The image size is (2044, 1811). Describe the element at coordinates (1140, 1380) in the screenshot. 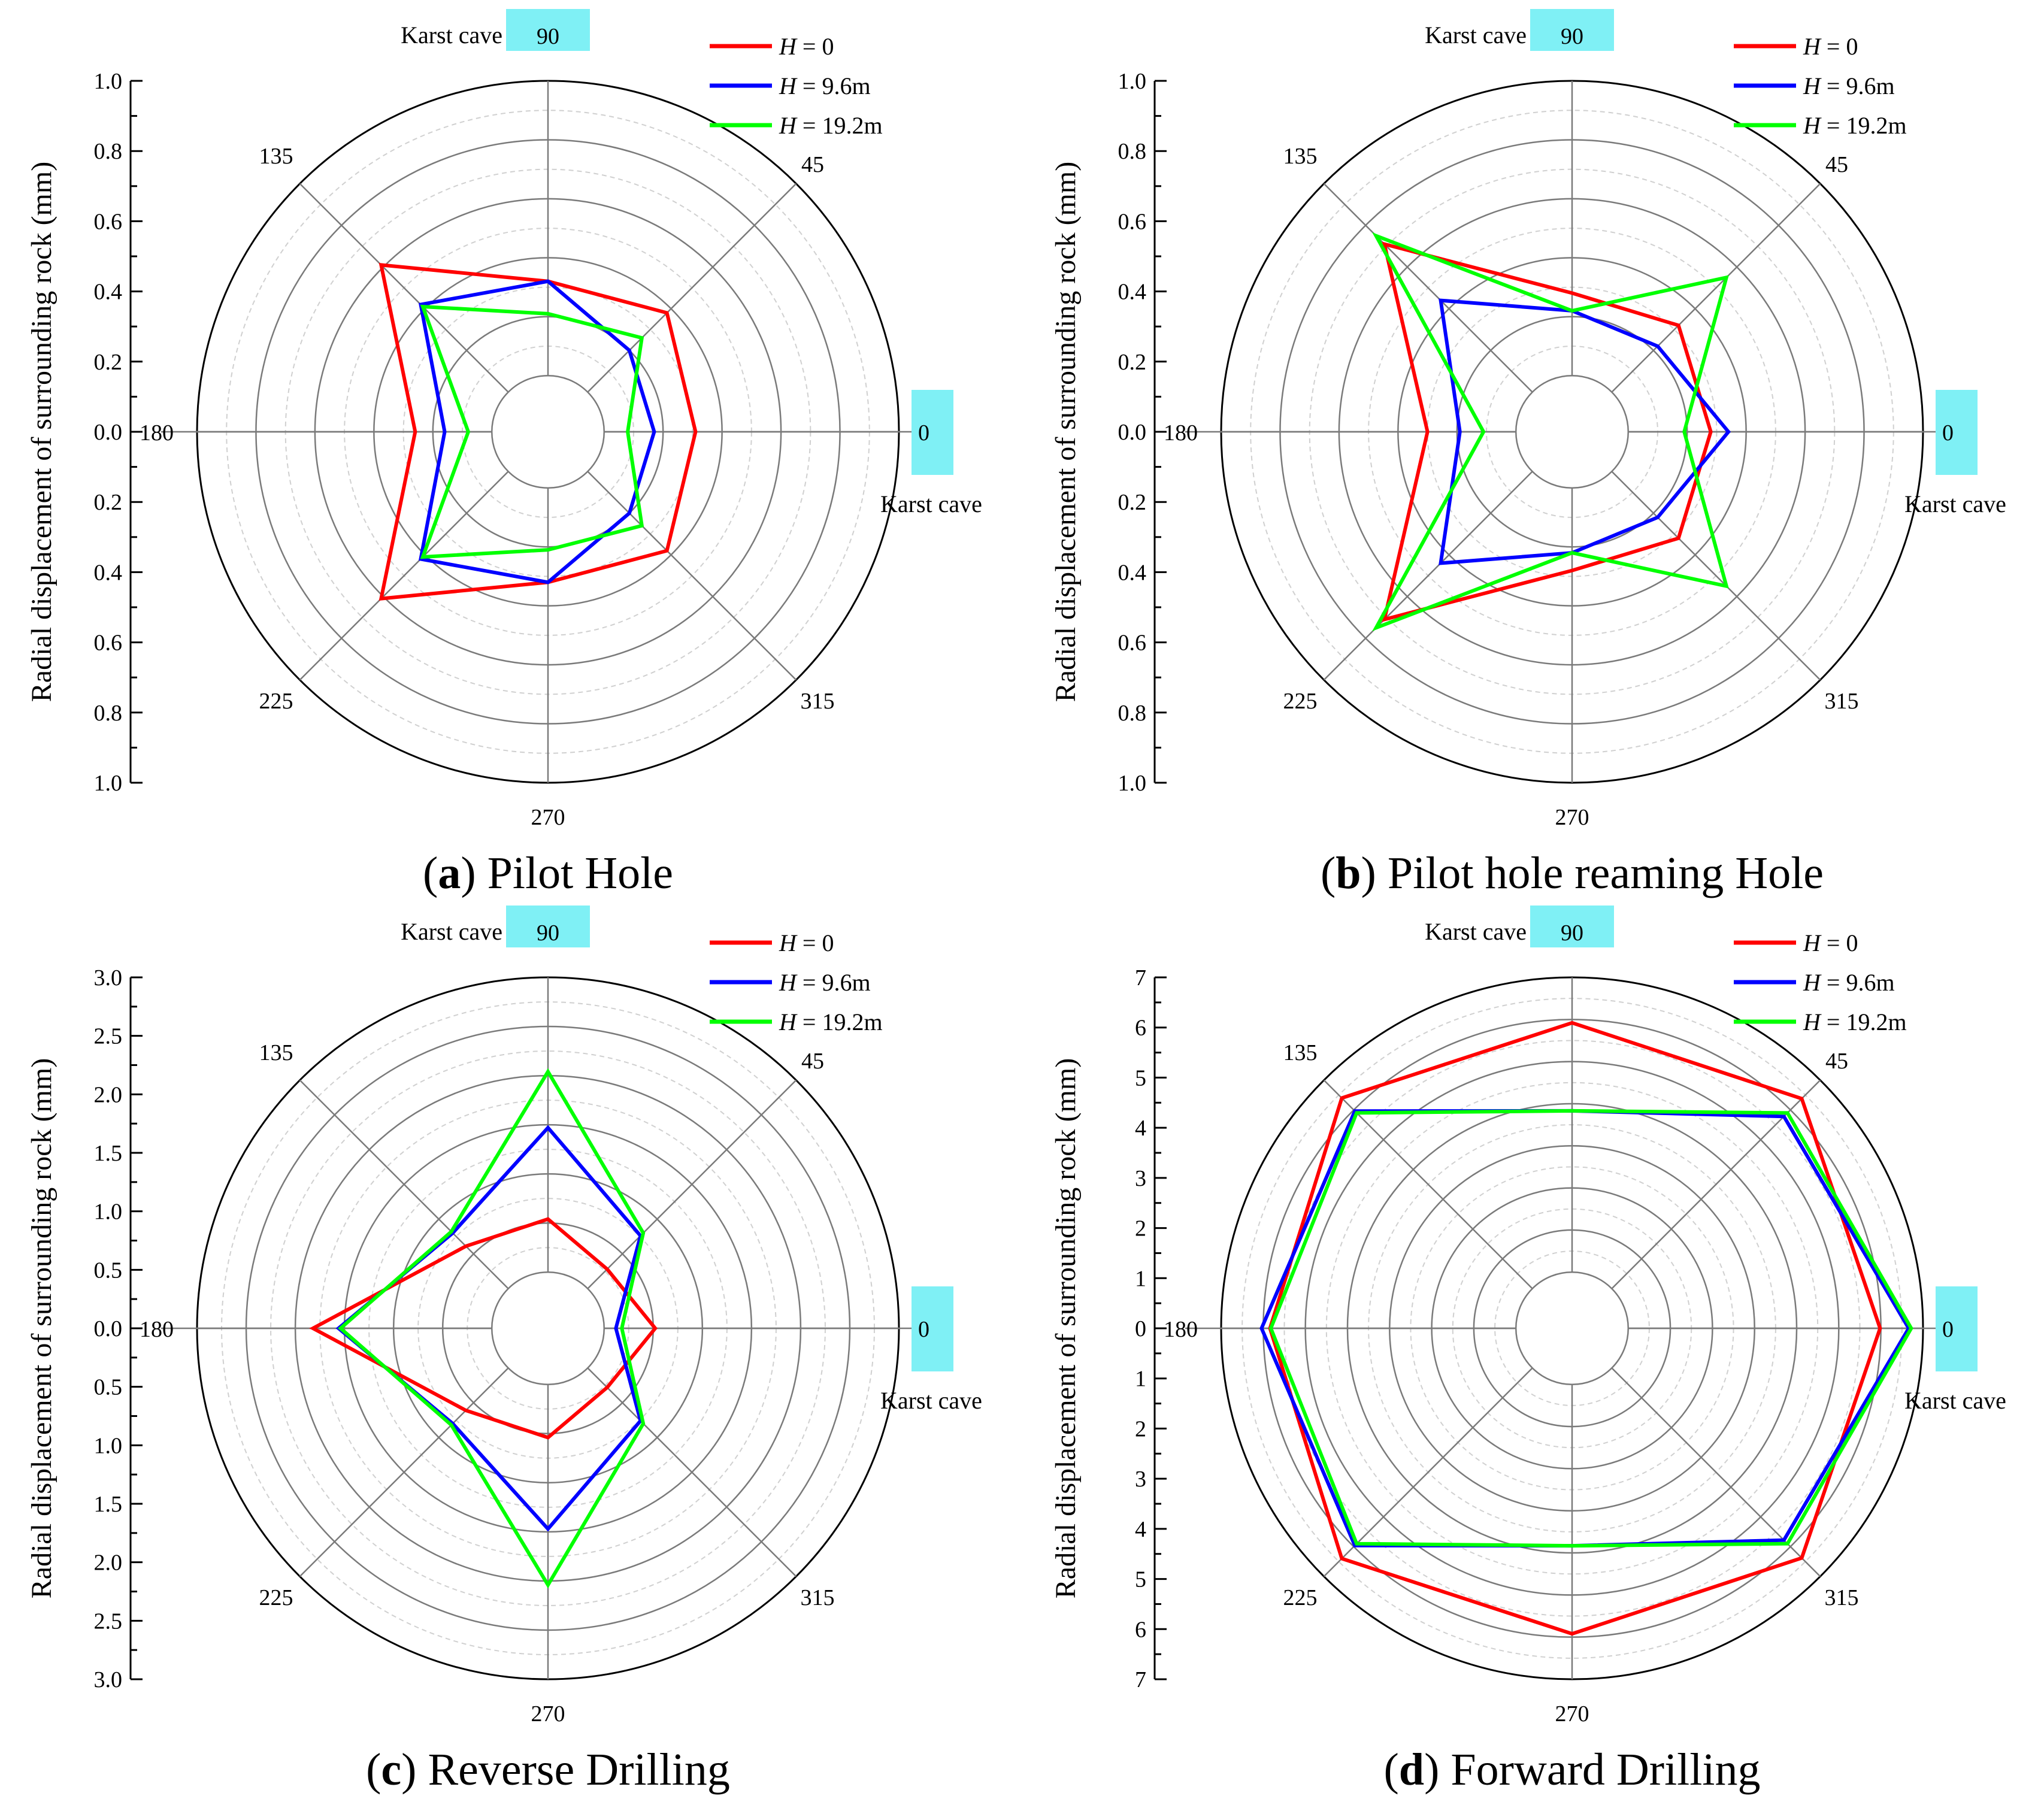

I see `tick-label: 1` at that location.